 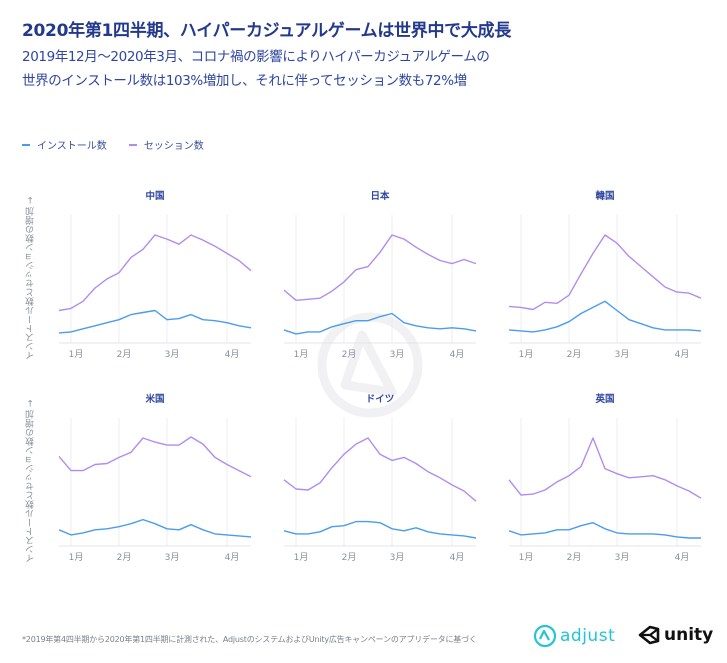 I want to click on subtitle-line-2: 世界のインストール数は103%増加し、それに伴ってセッション数も72%増, so click(x=244, y=81).